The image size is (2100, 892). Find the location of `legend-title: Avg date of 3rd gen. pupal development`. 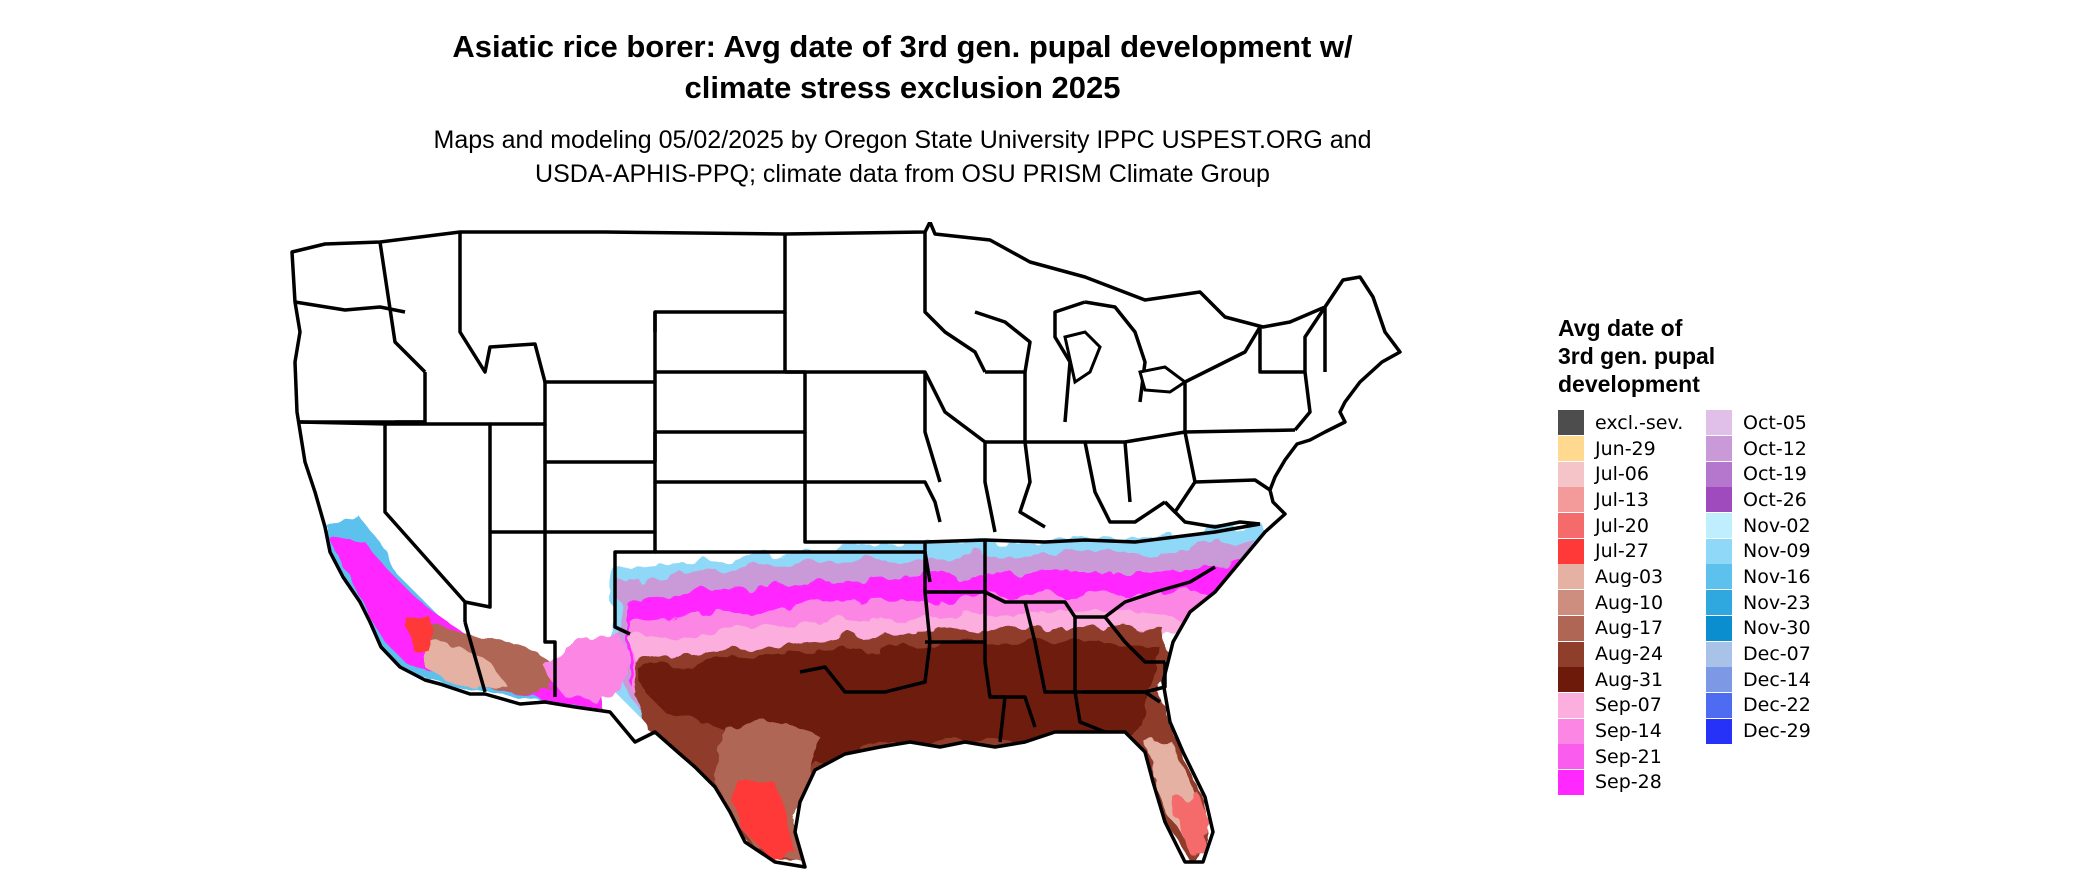

legend-title: Avg date of 3rd gen. pupal development is located at coordinates (1636, 356).